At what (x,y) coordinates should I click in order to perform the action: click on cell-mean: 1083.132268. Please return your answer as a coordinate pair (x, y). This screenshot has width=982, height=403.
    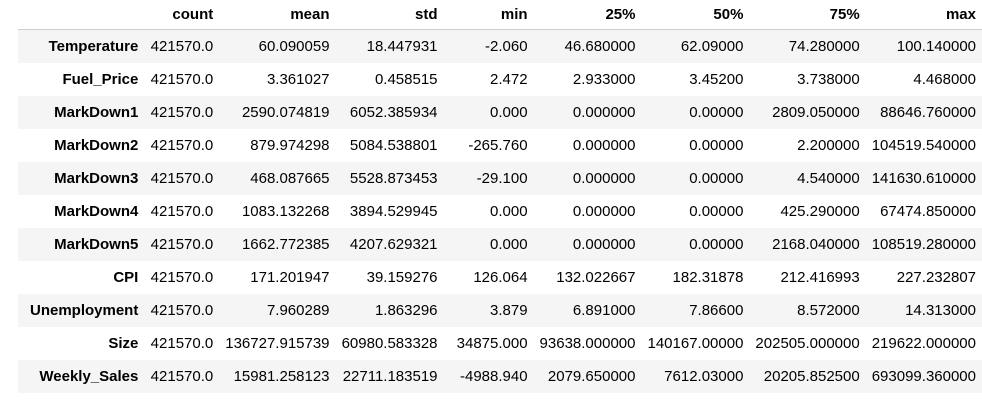
    Looking at the image, I should click on (285, 211).